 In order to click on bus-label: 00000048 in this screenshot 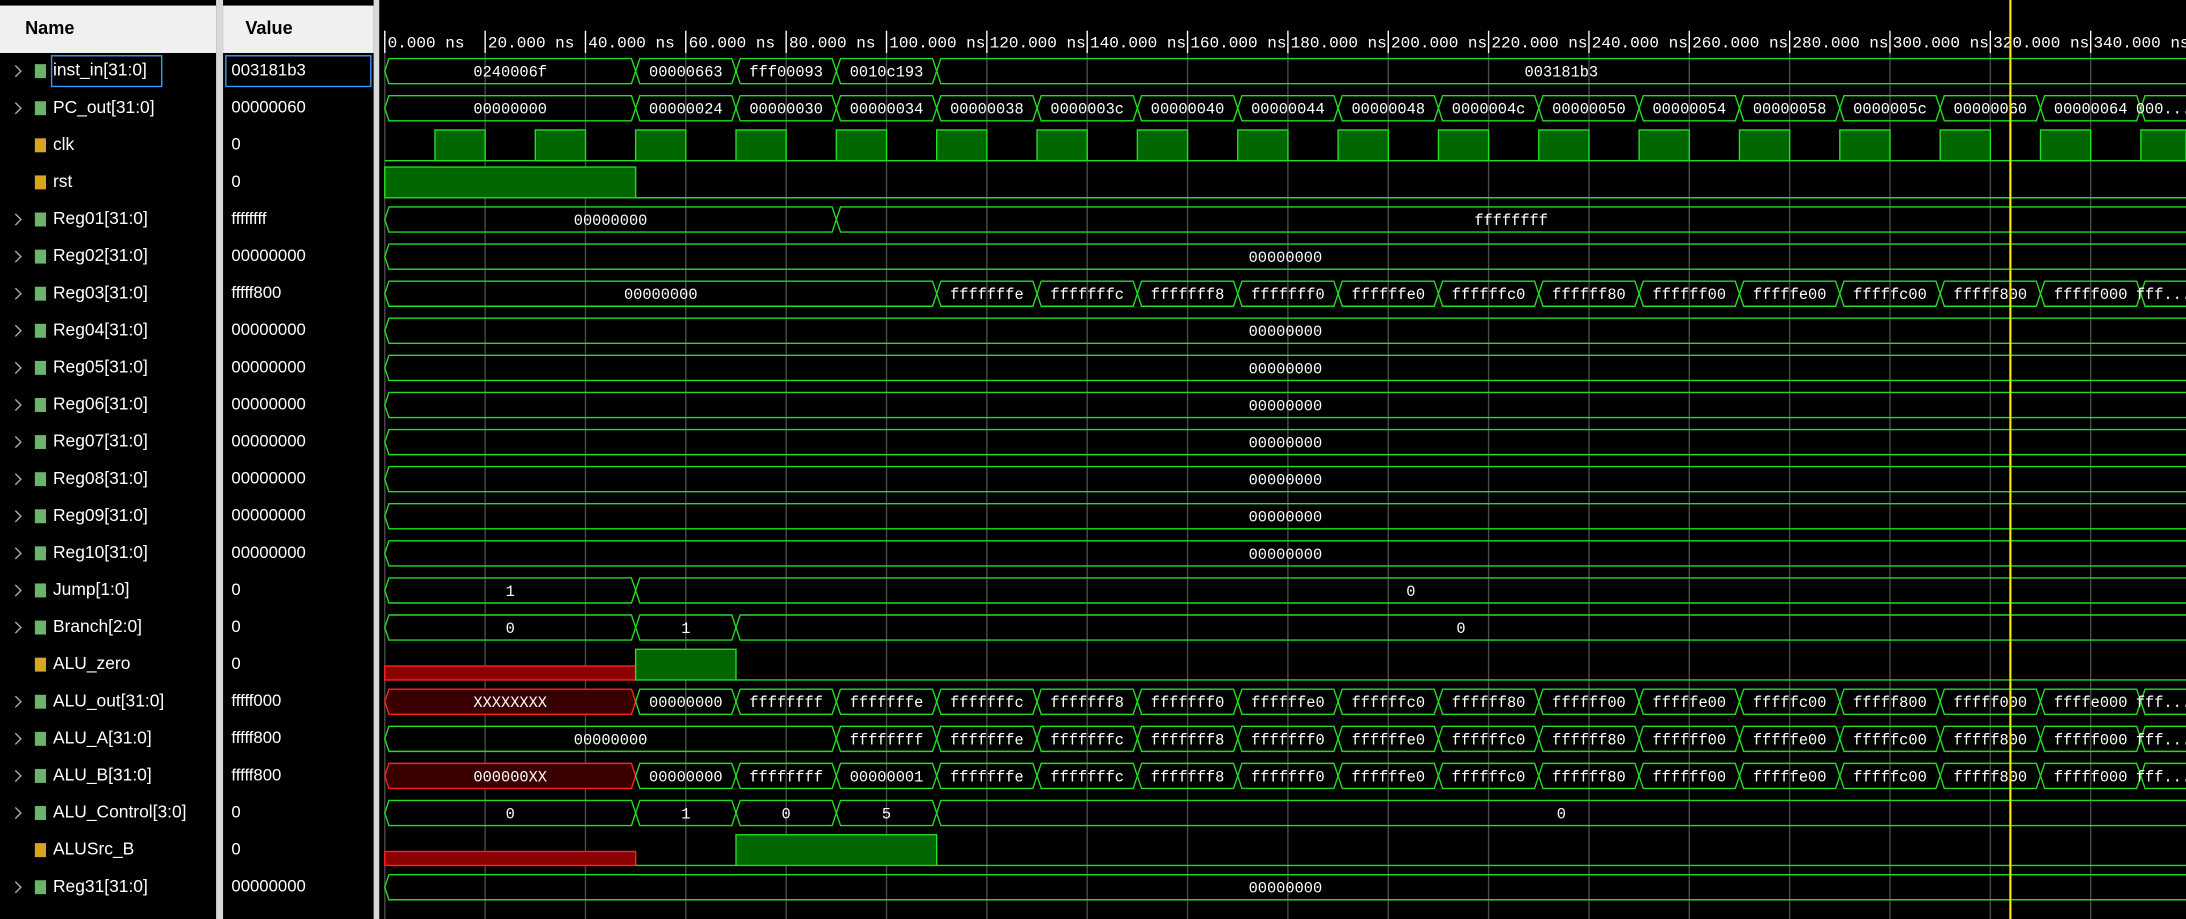, I will do `click(1388, 110)`.